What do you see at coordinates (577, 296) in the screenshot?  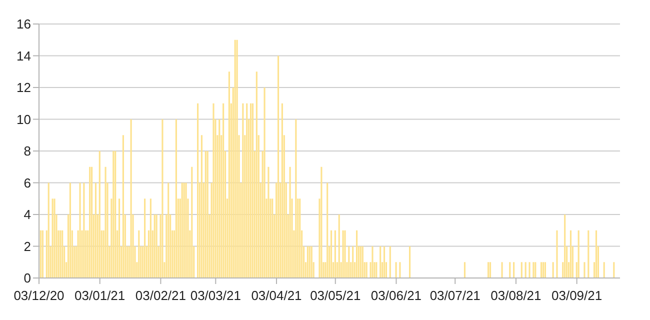 I see `x-tick-label: 03/09/21` at bounding box center [577, 296].